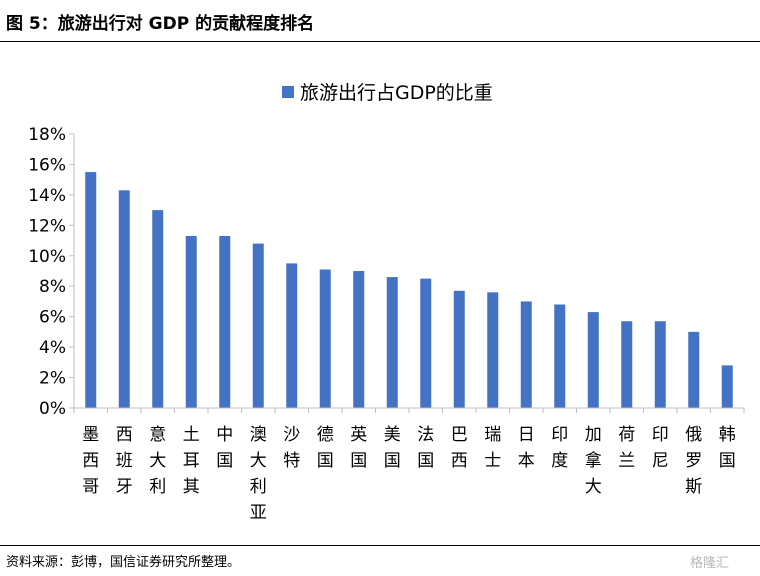  Describe the element at coordinates (626, 448) in the screenshot. I see `x-category-label: 荷兰` at that location.